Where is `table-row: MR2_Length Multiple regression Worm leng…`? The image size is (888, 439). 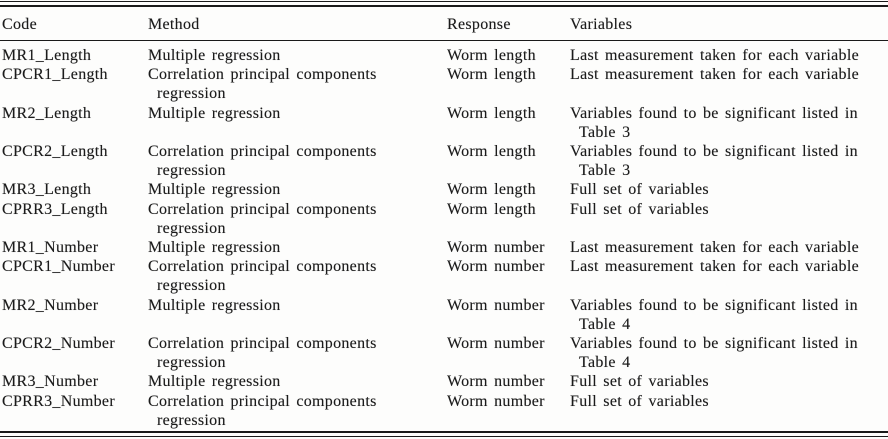
table-row: MR2_Length Multiple regression Worm leng… is located at coordinates (444, 123).